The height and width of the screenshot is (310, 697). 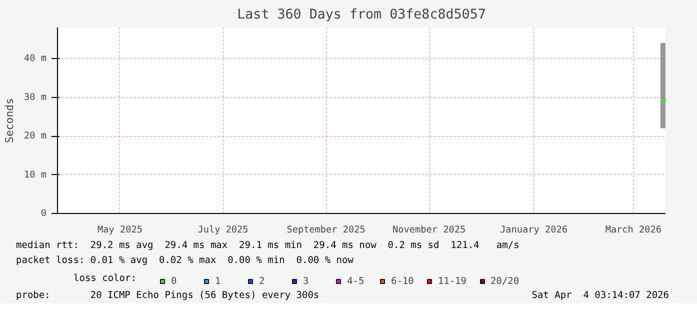 What do you see at coordinates (262, 281) in the screenshot?
I see `legend-label: 2` at bounding box center [262, 281].